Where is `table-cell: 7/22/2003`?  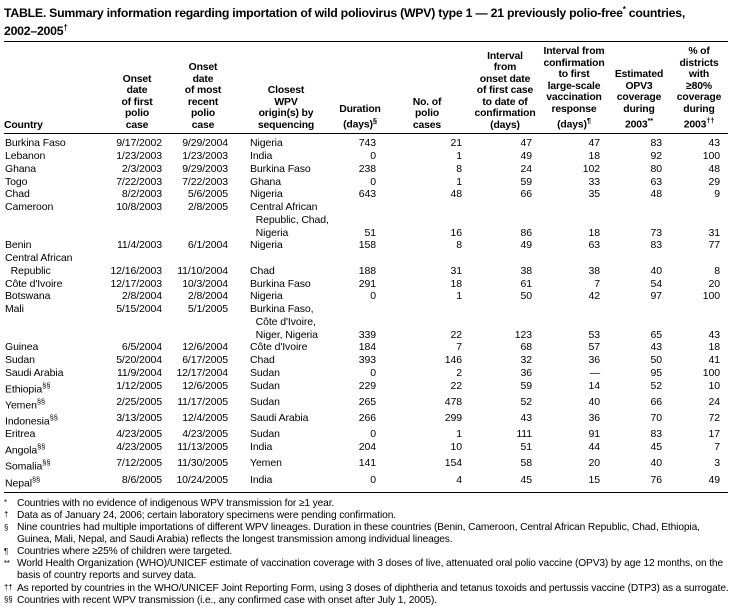
table-cell: 7/22/2003 is located at coordinates (139, 181).